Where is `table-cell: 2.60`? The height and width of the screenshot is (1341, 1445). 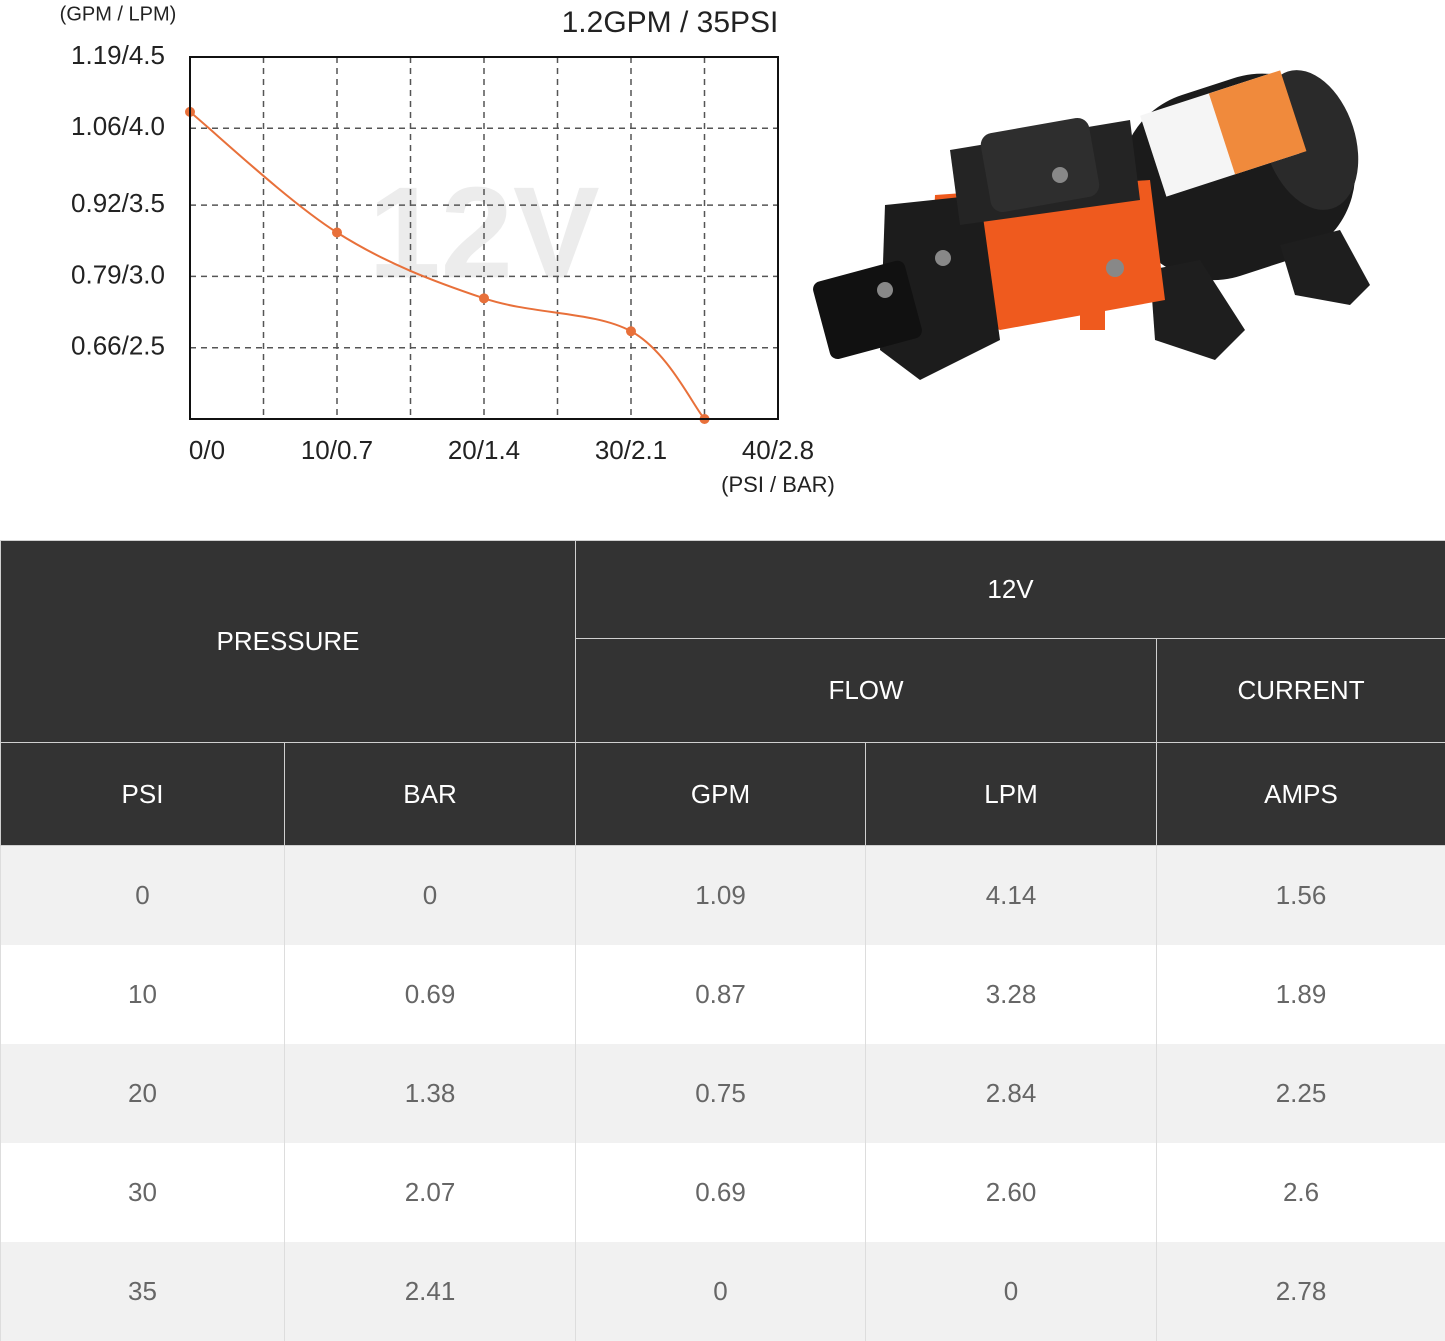 table-cell: 2.60 is located at coordinates (1011, 1192).